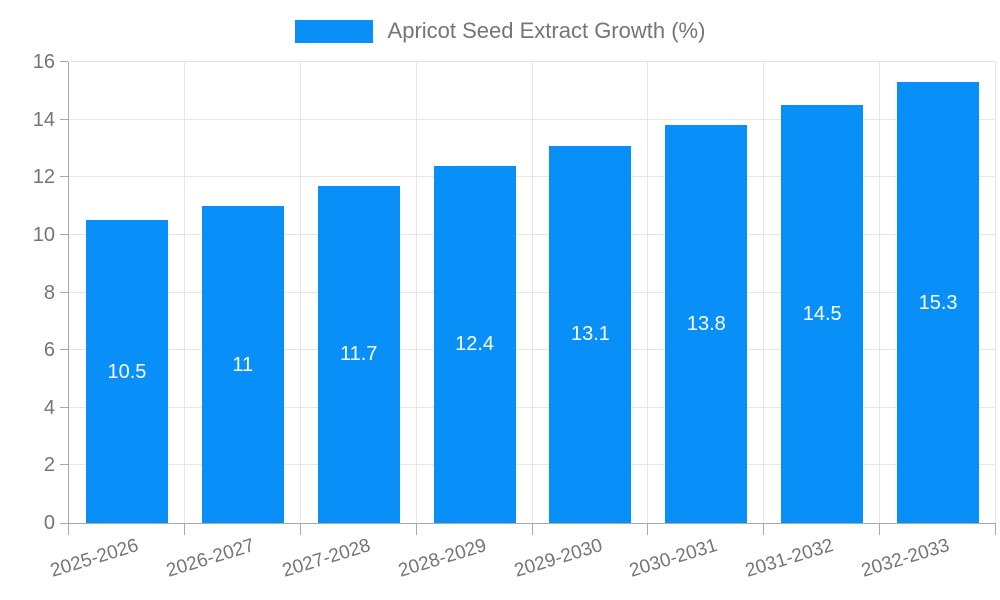 This screenshot has height=600, width=1000. Describe the element at coordinates (558, 558) in the screenshot. I see `x-tick-label: 2029-2030` at that location.